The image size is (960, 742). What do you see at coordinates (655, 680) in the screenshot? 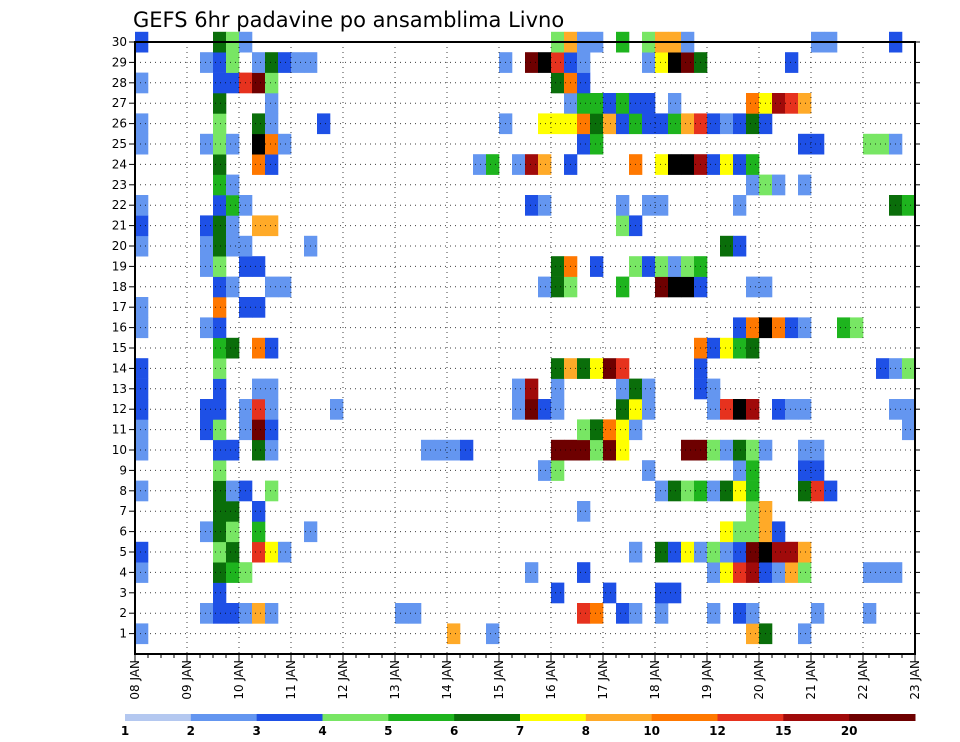
I see `x-tick-label: 18 JAN` at bounding box center [655, 680].